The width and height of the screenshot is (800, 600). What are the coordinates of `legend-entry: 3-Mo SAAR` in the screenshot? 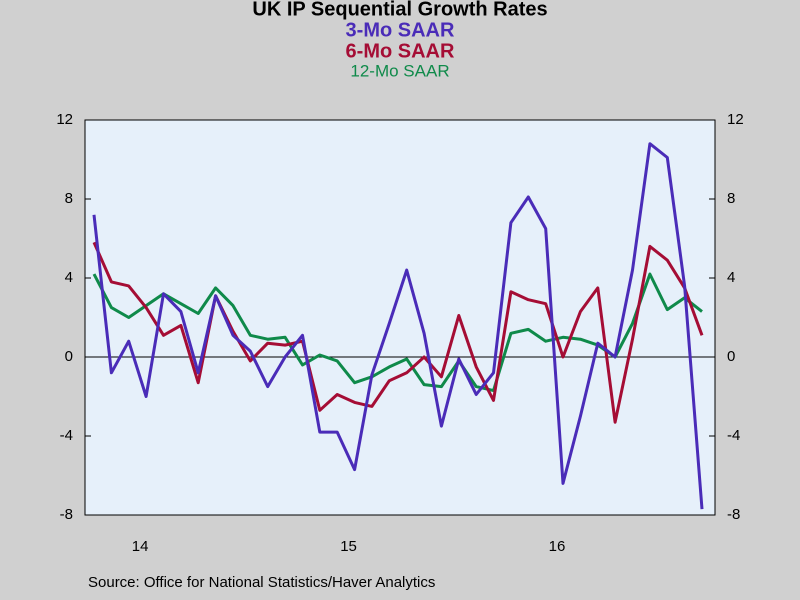 It's located at (400, 30).